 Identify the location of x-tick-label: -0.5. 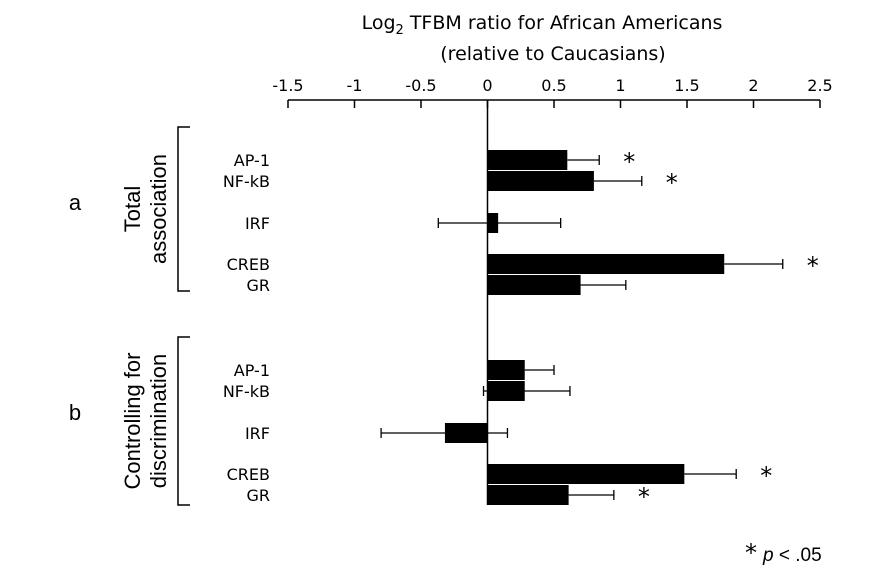
(420, 85).